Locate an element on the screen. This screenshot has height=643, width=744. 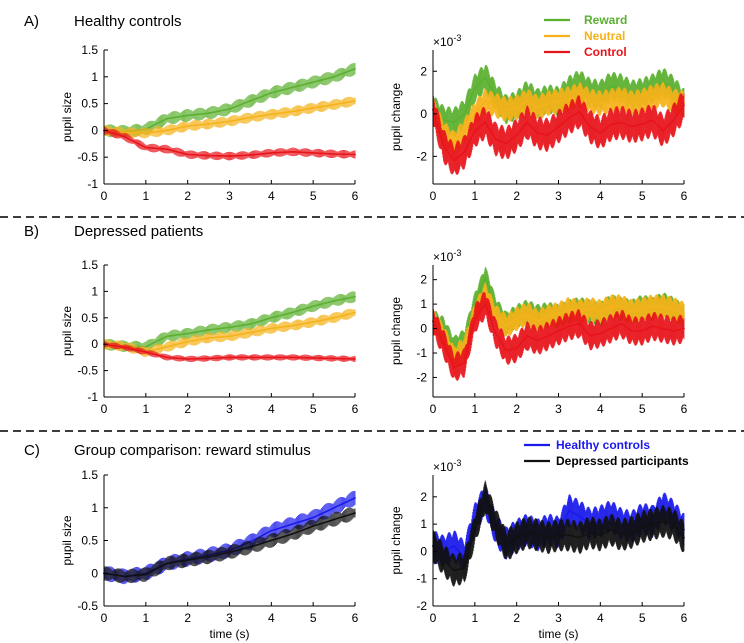
y-tick-label: 1 is located at coordinates (423, 304).